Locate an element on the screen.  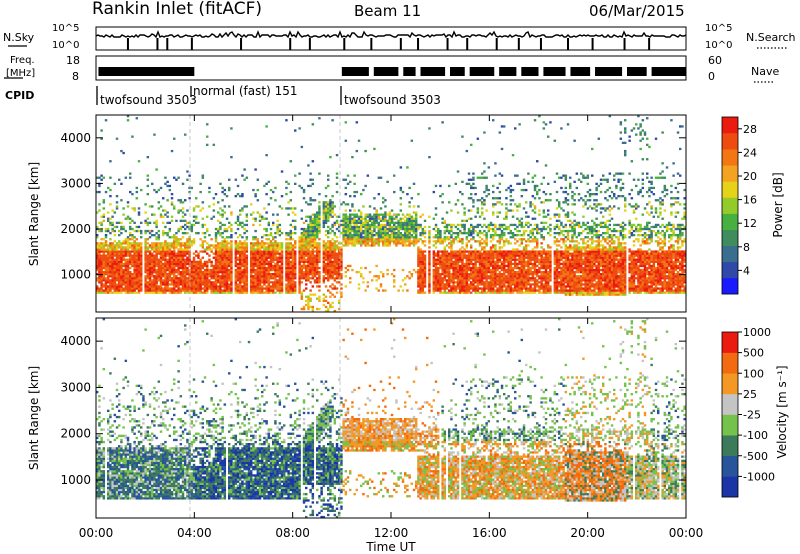
power-cell-2015 is located at coordinates (253, 245).